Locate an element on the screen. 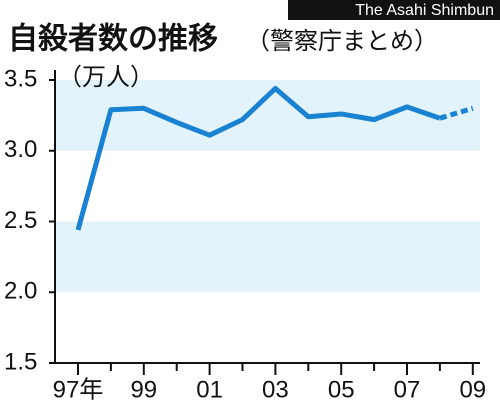  y-tick-label: 3.5 is located at coordinates (20, 78).